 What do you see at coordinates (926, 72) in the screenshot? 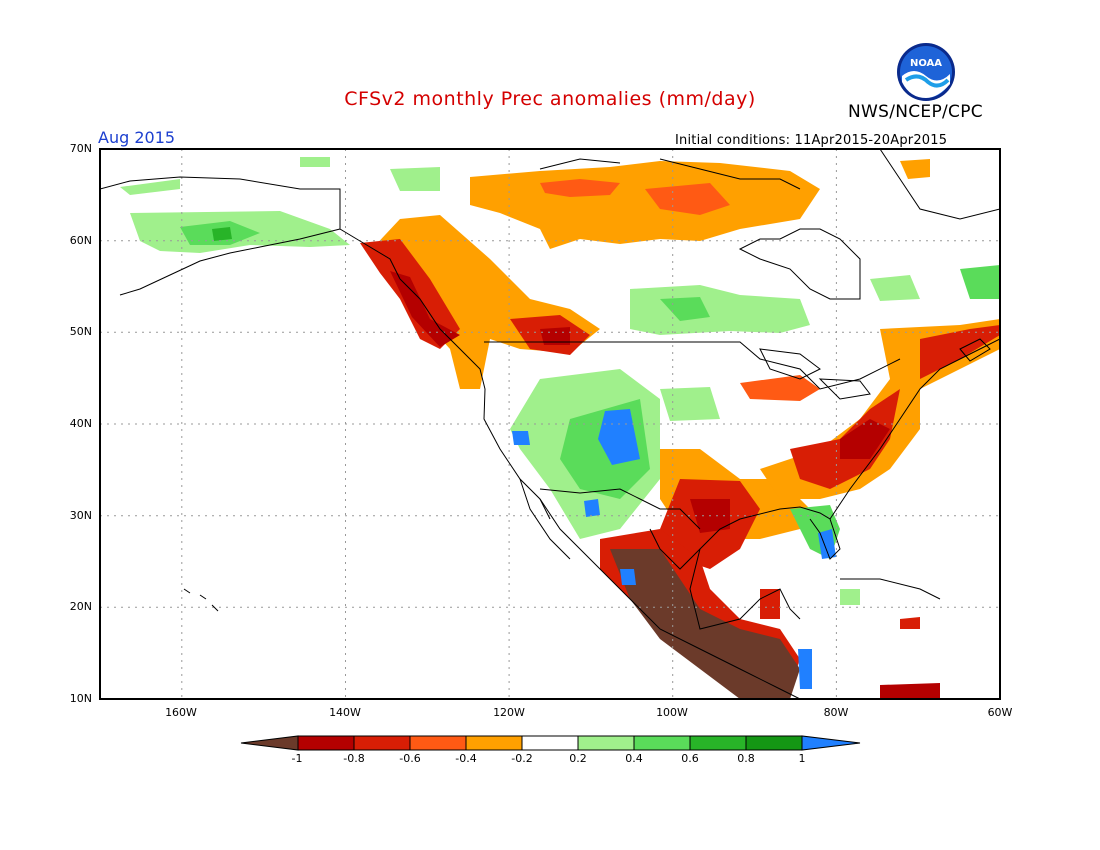
I see `noaa-logo: NOAA` at bounding box center [926, 72].